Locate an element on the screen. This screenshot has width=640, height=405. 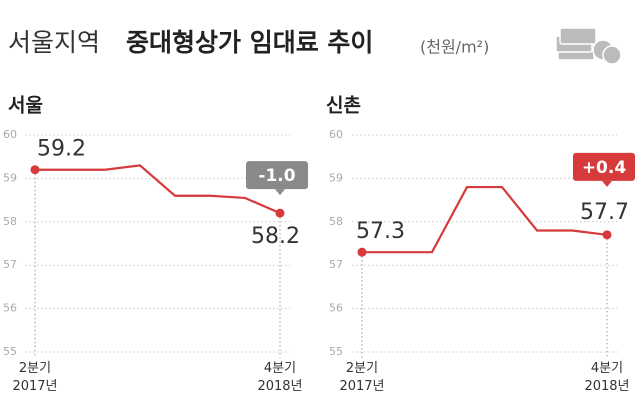
panel-title: 서울 is located at coordinates (25, 106).